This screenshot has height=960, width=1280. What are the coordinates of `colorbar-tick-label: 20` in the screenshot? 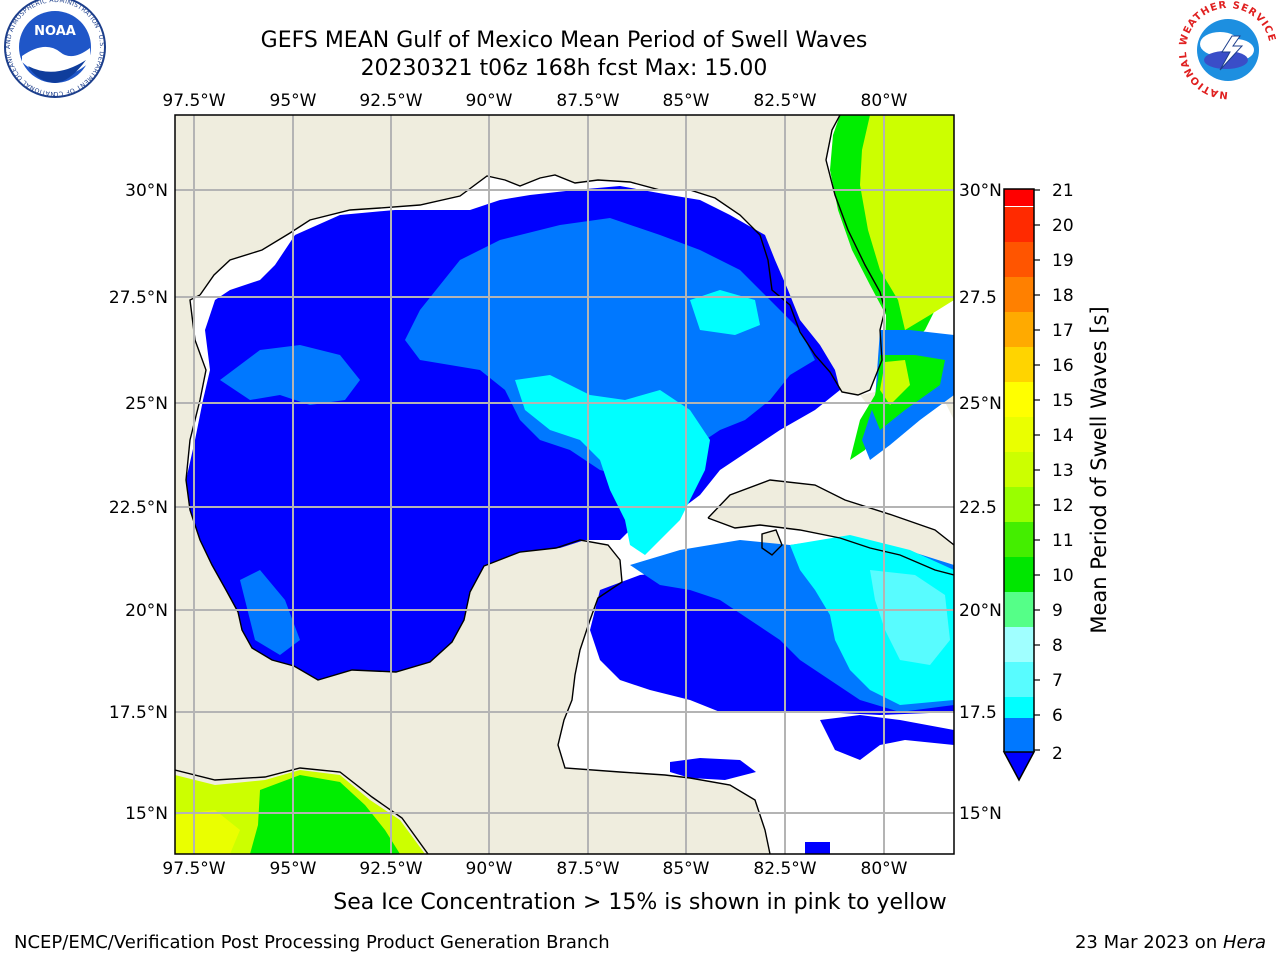 It's located at (1063, 226).